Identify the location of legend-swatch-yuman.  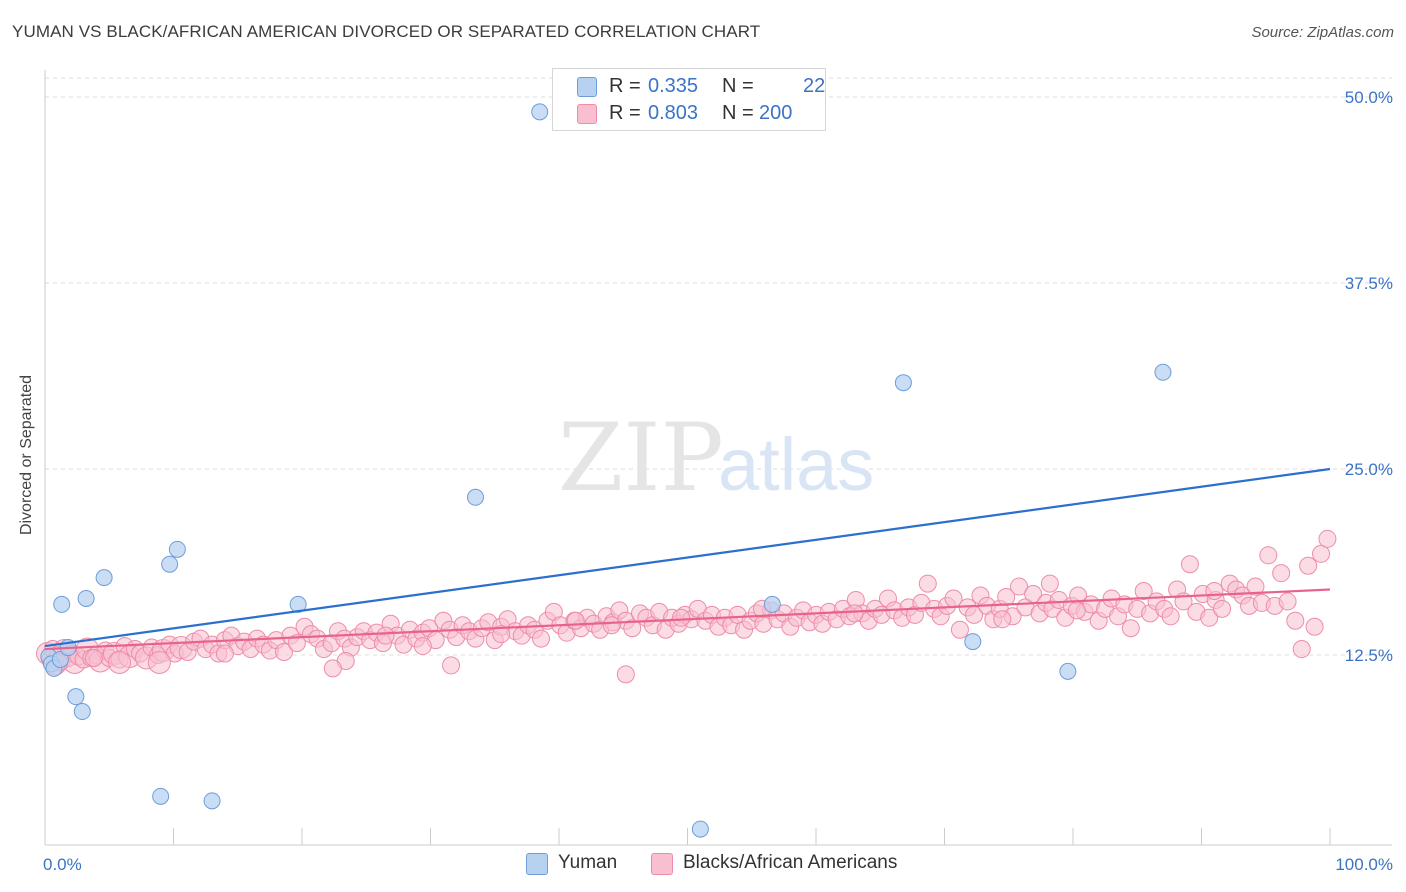
(587, 87).